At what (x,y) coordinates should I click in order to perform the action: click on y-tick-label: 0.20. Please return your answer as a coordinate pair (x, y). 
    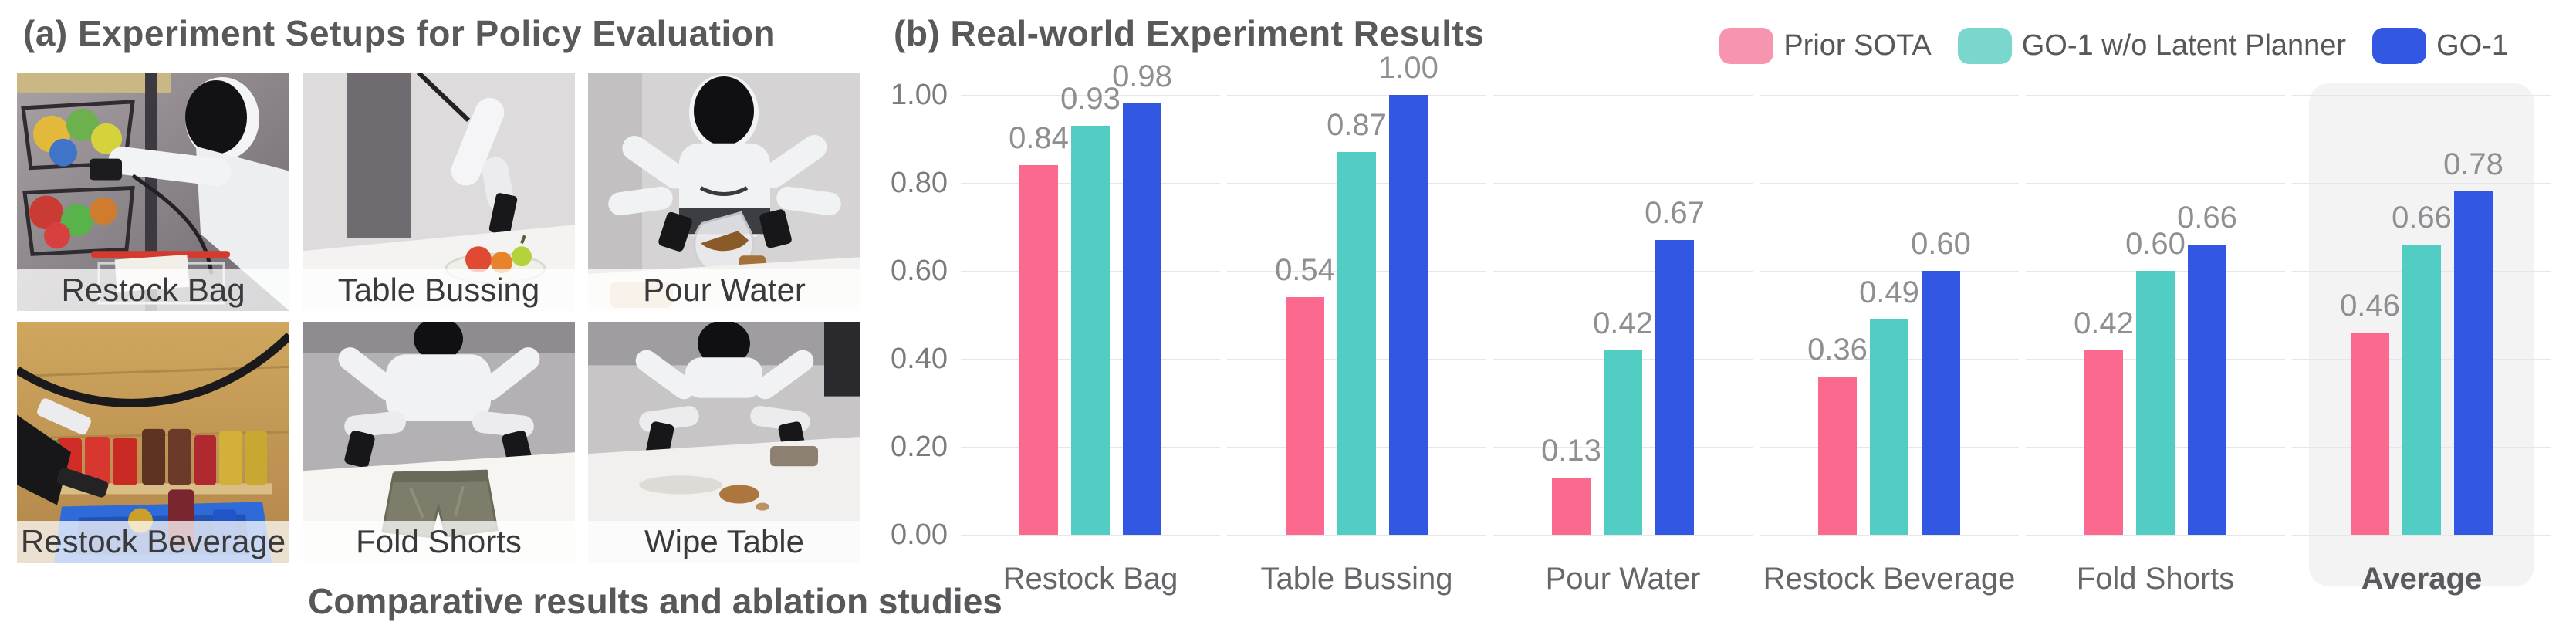
    Looking at the image, I should click on (919, 447).